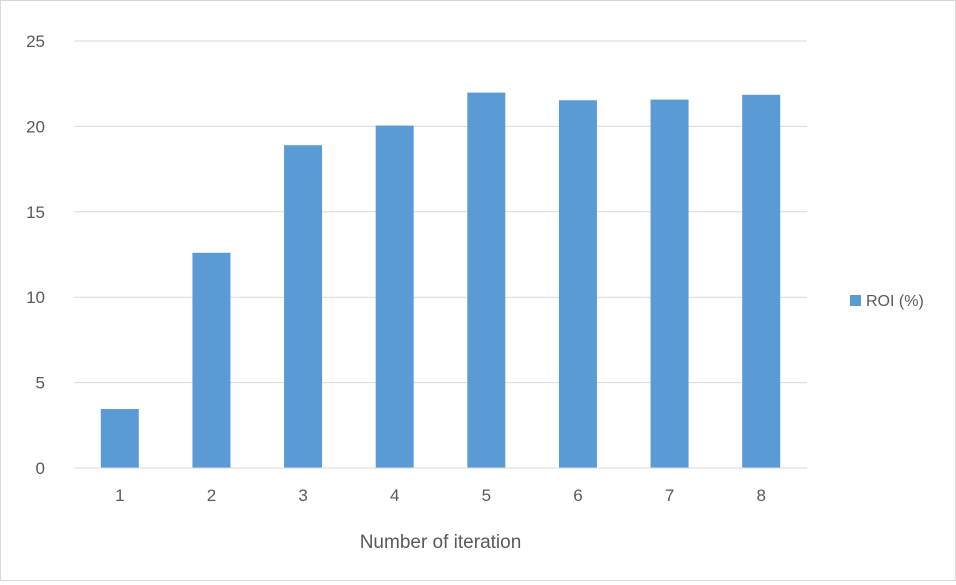 This screenshot has height=585, width=956. I want to click on y-tick-label: 5, so click(40, 383).